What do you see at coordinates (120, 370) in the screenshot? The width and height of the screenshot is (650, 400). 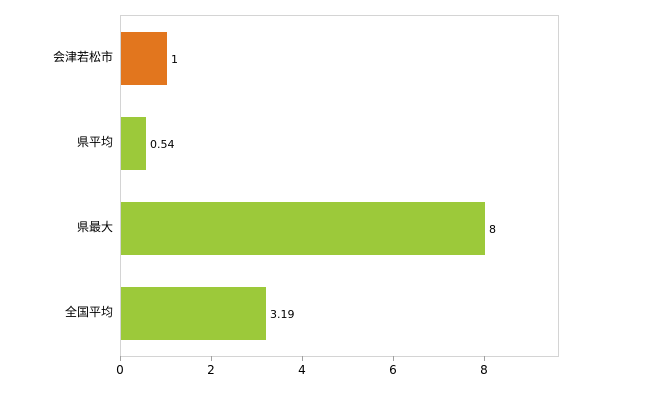 I see `x-tick-label-0: 0` at bounding box center [120, 370].